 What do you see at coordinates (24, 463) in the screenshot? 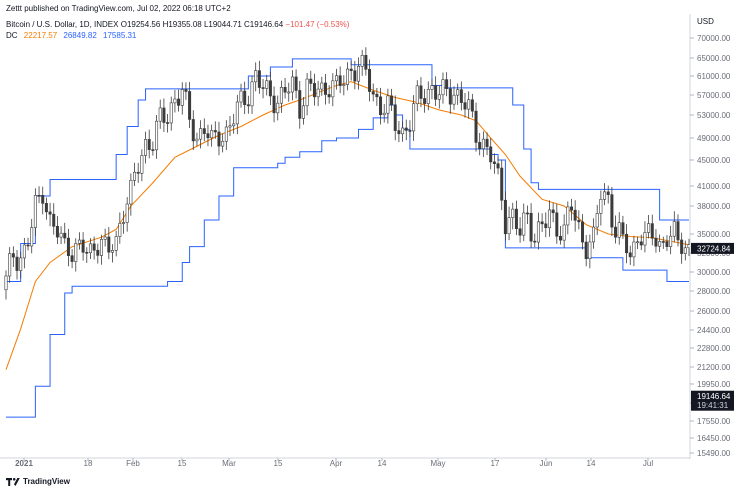
I see `time-tick-label: 2021` at bounding box center [24, 463].